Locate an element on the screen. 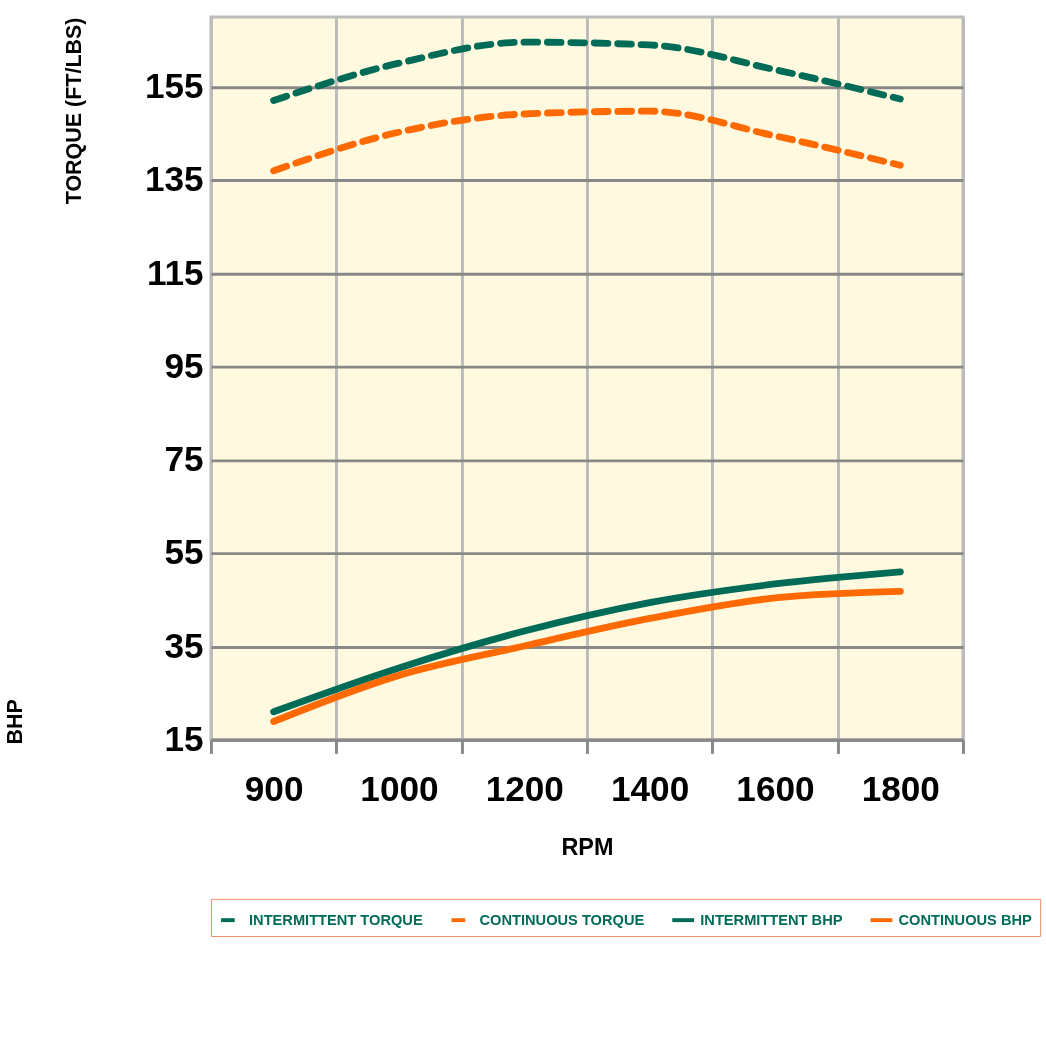  legend-label: CONTINUOUS TORQUE is located at coordinates (562, 920).